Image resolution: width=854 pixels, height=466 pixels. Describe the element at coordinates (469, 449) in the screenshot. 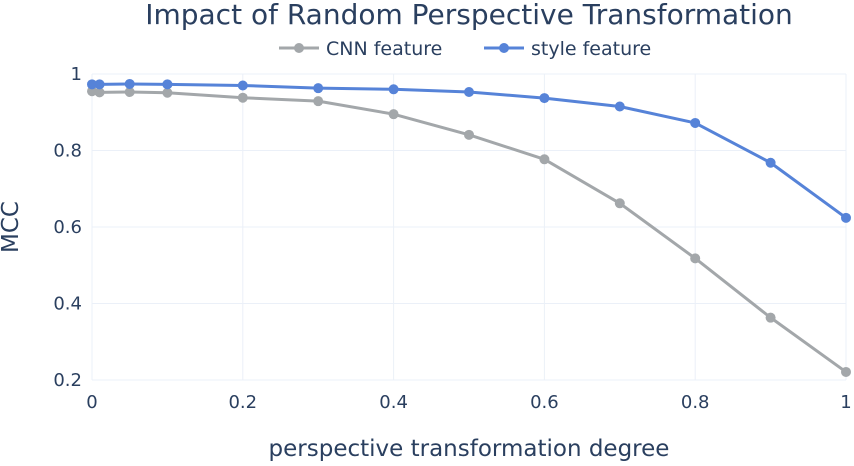

I see `x-axis-title: perspective transformation degree` at that location.